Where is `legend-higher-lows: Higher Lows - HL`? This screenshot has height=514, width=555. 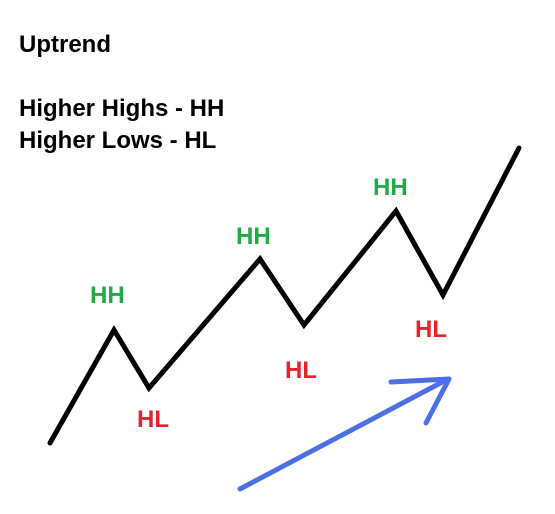
legend-higher-lows: Higher Lows - HL is located at coordinates (118, 140).